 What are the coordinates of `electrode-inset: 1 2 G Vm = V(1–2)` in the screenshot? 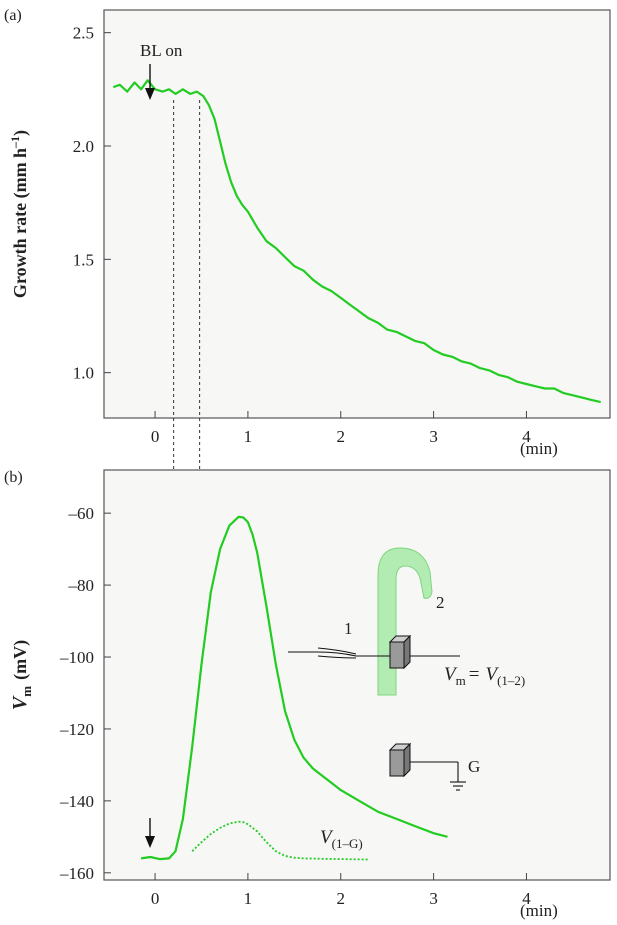 It's located at (406, 669).